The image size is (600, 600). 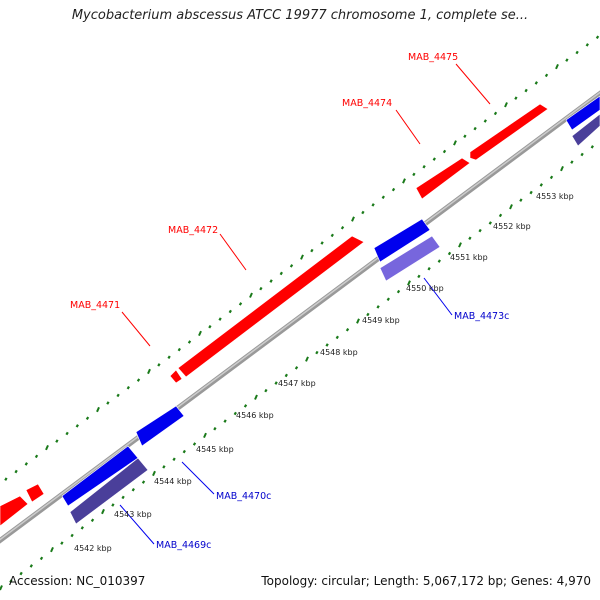 What do you see at coordinates (243, 496) in the screenshot?
I see `gene-label: MAB_4470c` at bounding box center [243, 496].